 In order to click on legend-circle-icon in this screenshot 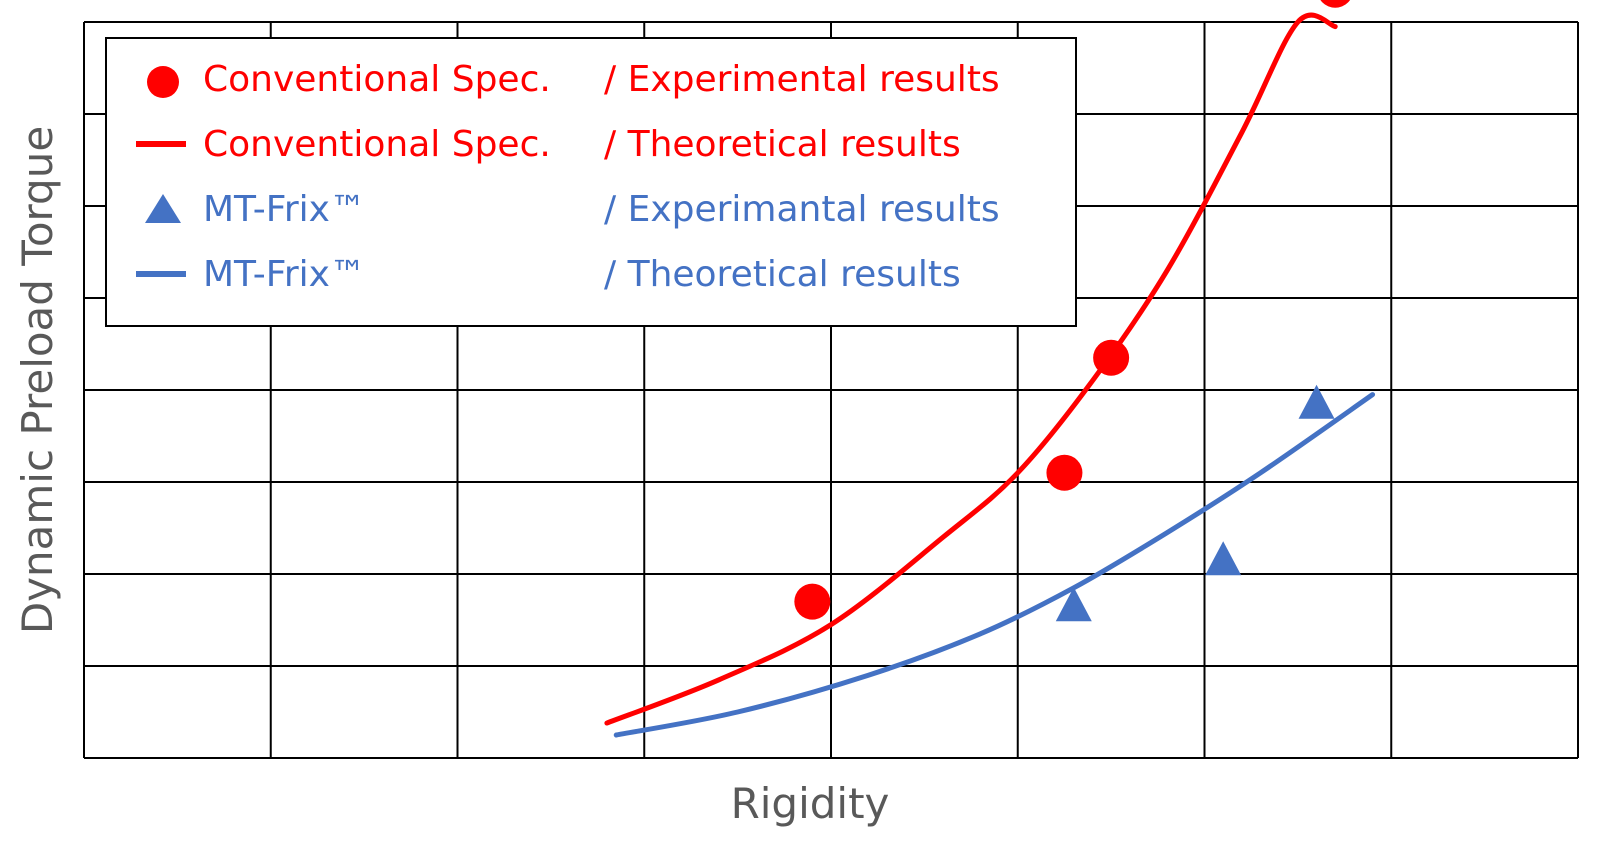, I will do `click(163, 82)`.